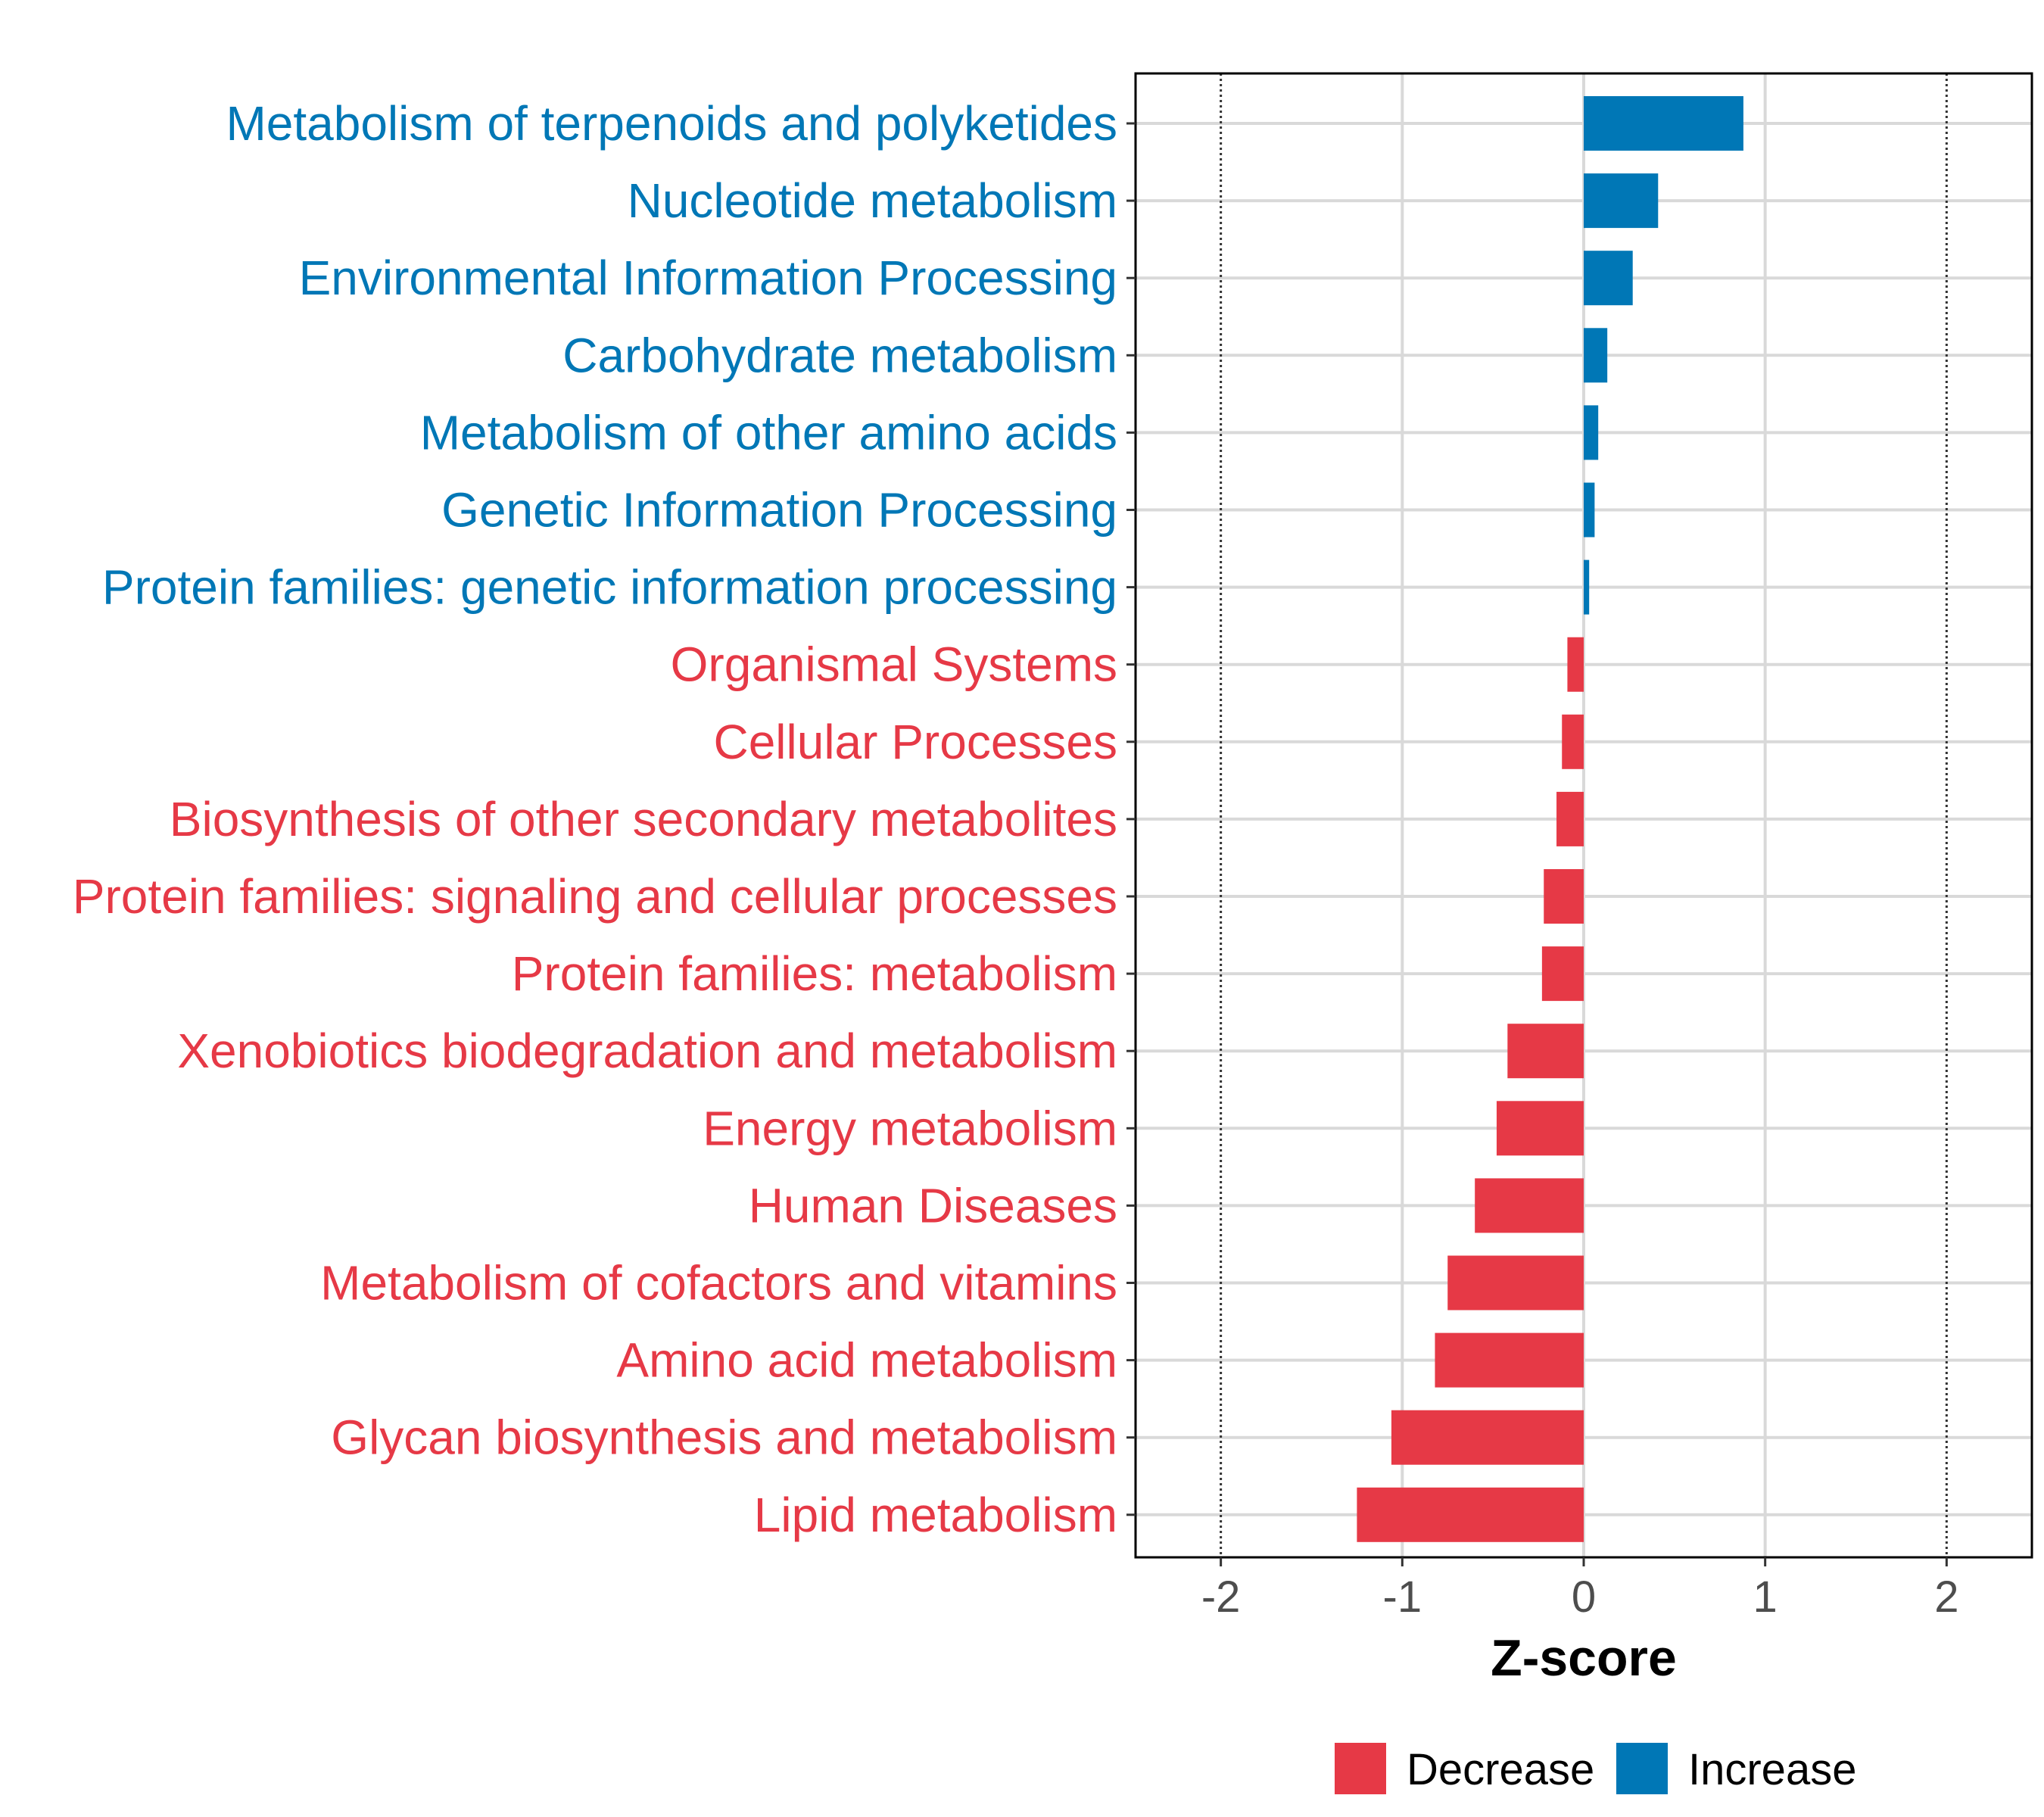  I want to click on category-label: Glycan biosynthesis and metabolism, so click(724, 1437).